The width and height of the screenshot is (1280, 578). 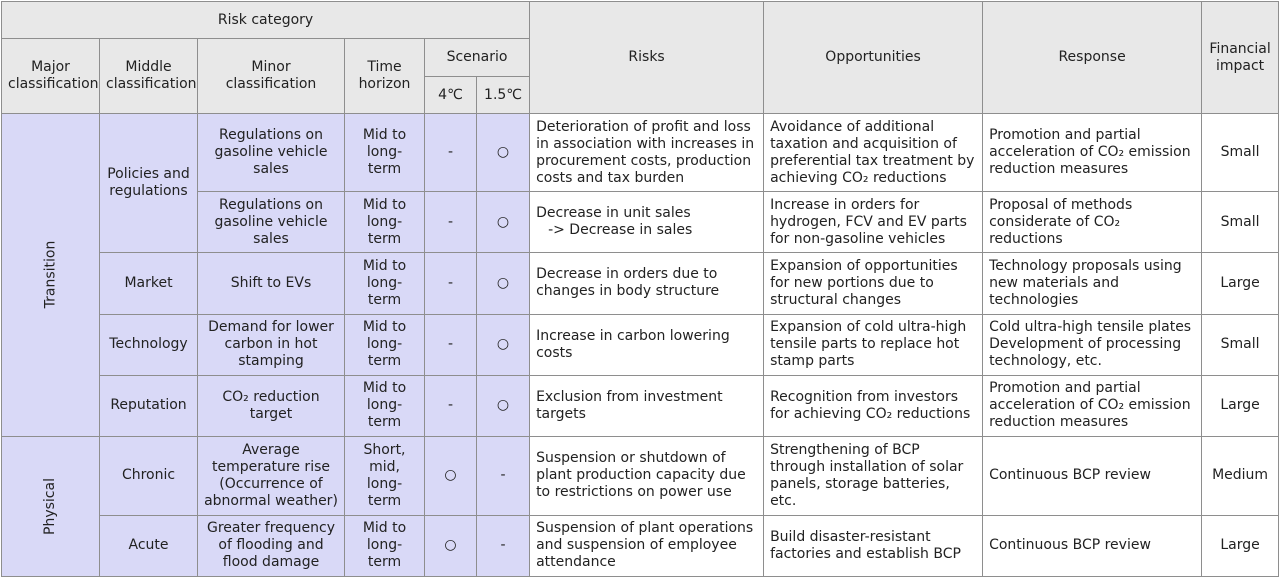 What do you see at coordinates (265, 20) in the screenshot?
I see `risk-category-header: Risk category` at bounding box center [265, 20].